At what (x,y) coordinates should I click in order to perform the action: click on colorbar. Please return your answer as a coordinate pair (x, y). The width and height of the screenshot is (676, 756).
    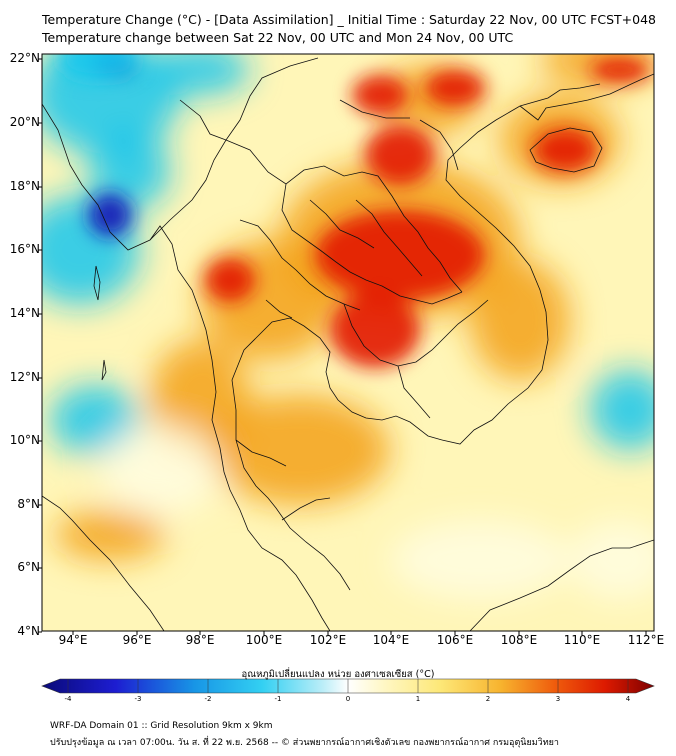
    Looking at the image, I should click on (348, 686).